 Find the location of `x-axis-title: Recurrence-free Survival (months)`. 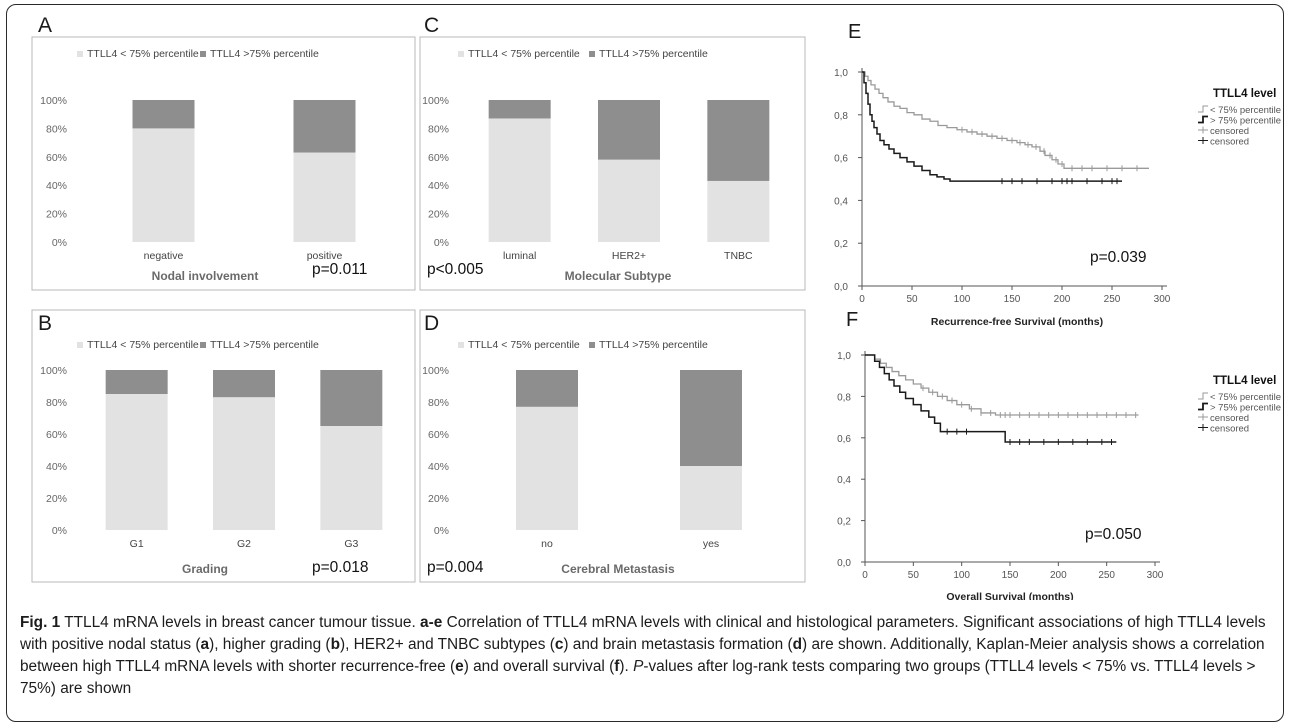

x-axis-title: Recurrence-free Survival (months) is located at coordinates (1017, 322).